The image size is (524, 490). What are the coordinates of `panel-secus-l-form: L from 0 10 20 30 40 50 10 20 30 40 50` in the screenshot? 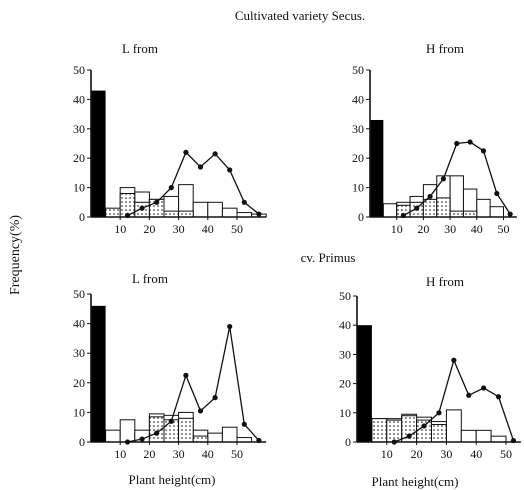 It's located at (170, 138).